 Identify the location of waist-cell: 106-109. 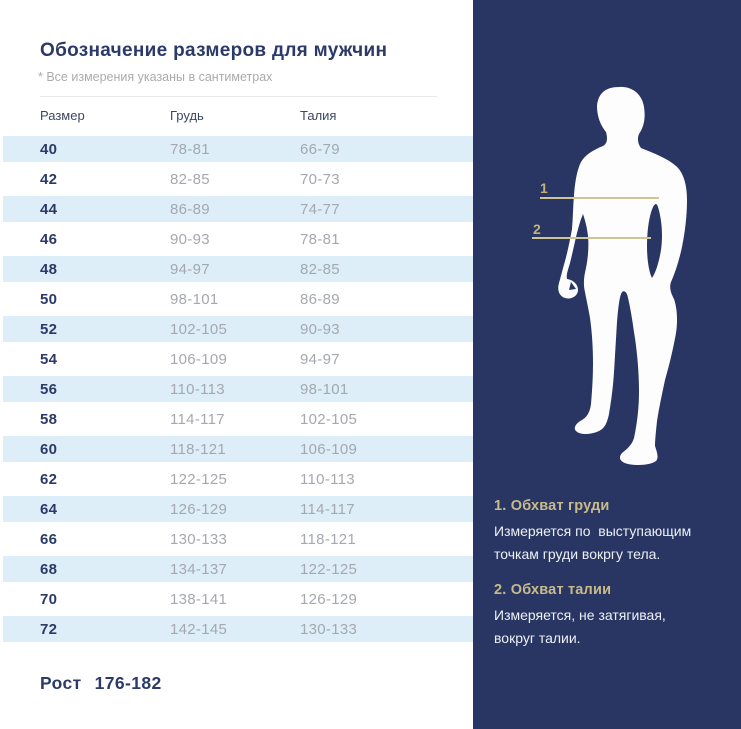
(329, 449).